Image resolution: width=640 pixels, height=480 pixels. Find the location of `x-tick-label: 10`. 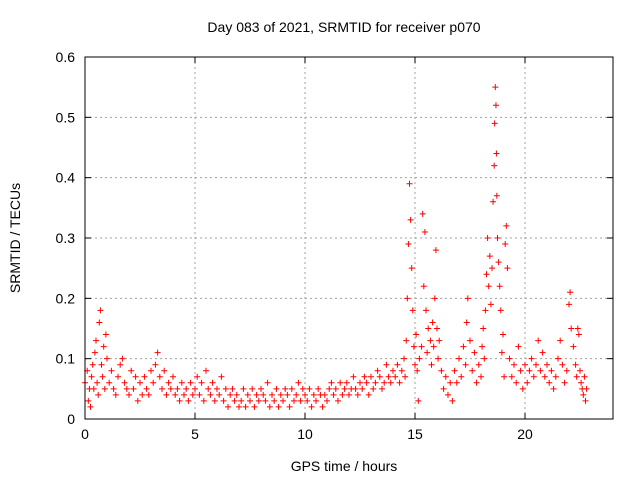

x-tick-label: 10 is located at coordinates (305, 434).